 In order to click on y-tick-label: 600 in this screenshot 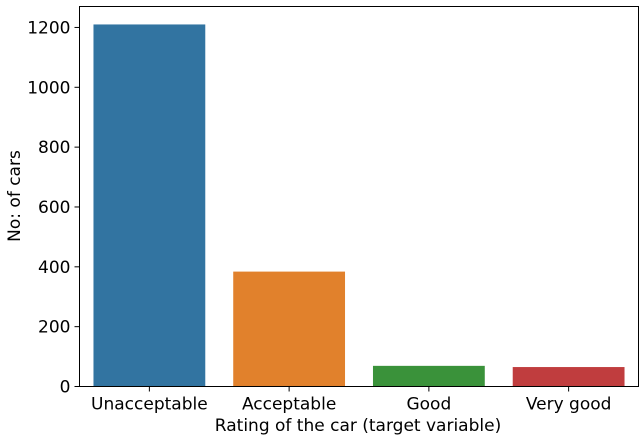, I will do `click(54, 208)`.